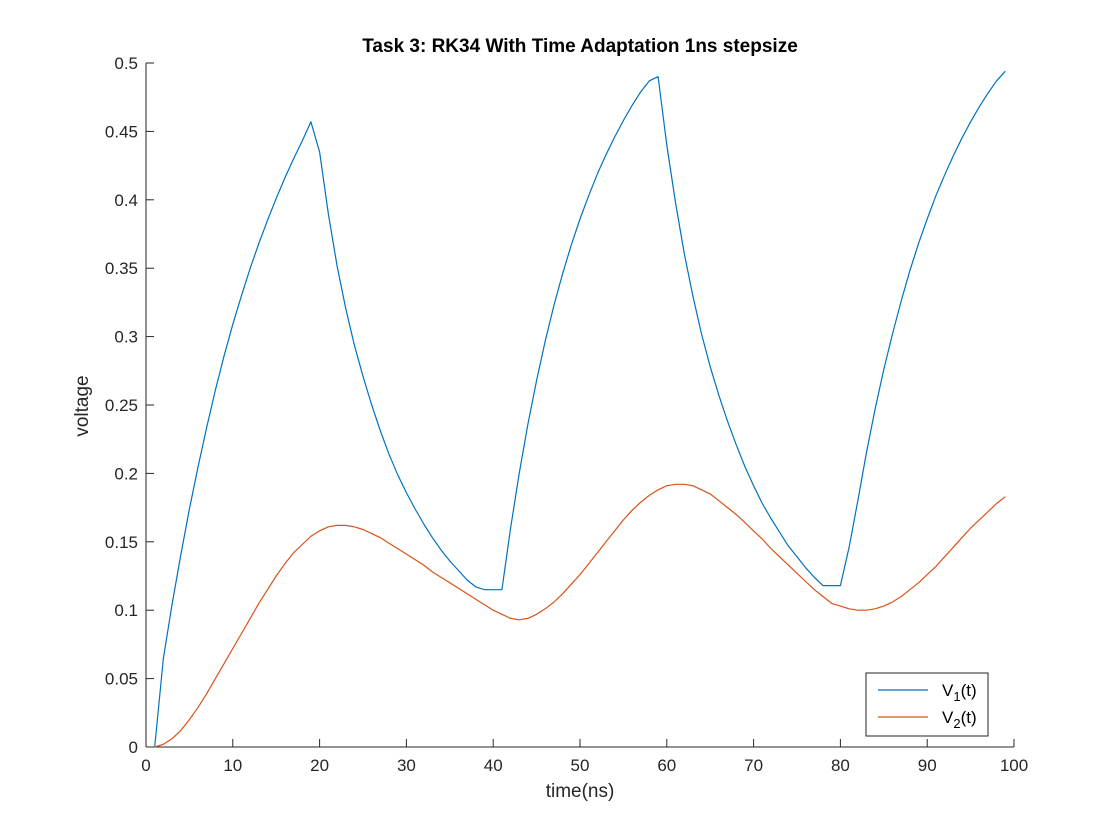 This screenshot has height=840, width=1120. Describe the element at coordinates (406, 765) in the screenshot. I see `x-tick-label: 30` at that location.